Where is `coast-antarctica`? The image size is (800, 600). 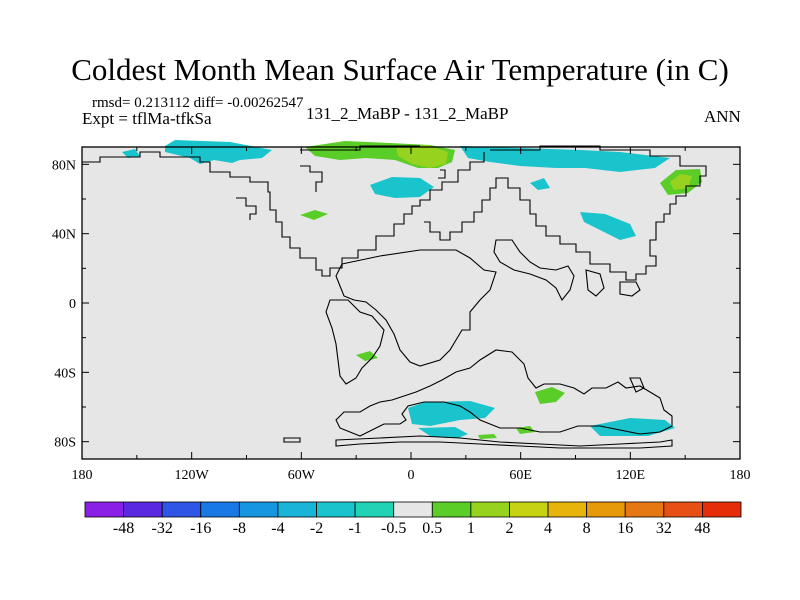
coast-antarctica is located at coordinates (504, 442).